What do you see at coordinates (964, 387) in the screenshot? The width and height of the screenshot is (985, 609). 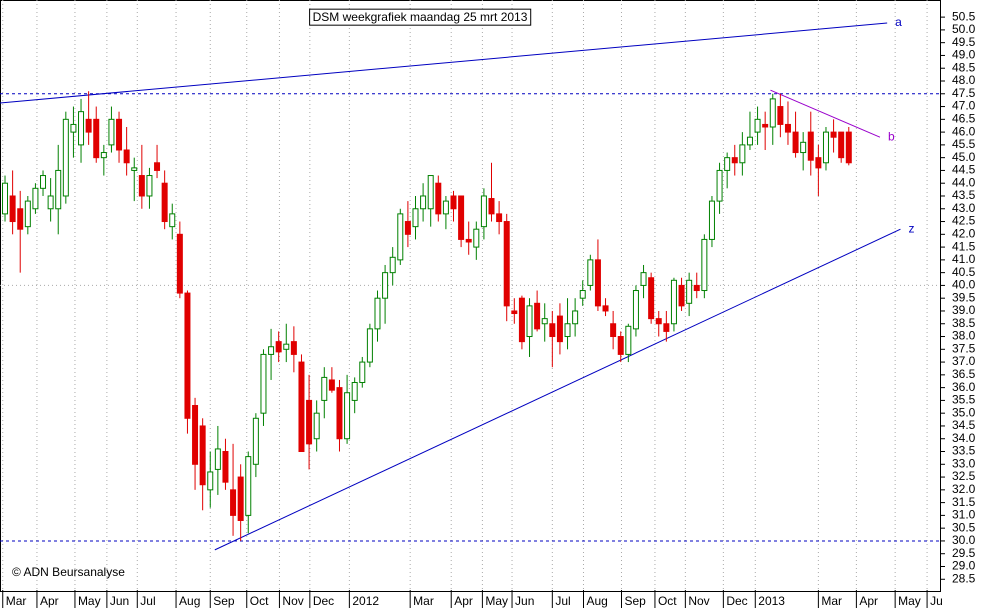 I see `y-tick-label: 36.0` at bounding box center [964, 387].